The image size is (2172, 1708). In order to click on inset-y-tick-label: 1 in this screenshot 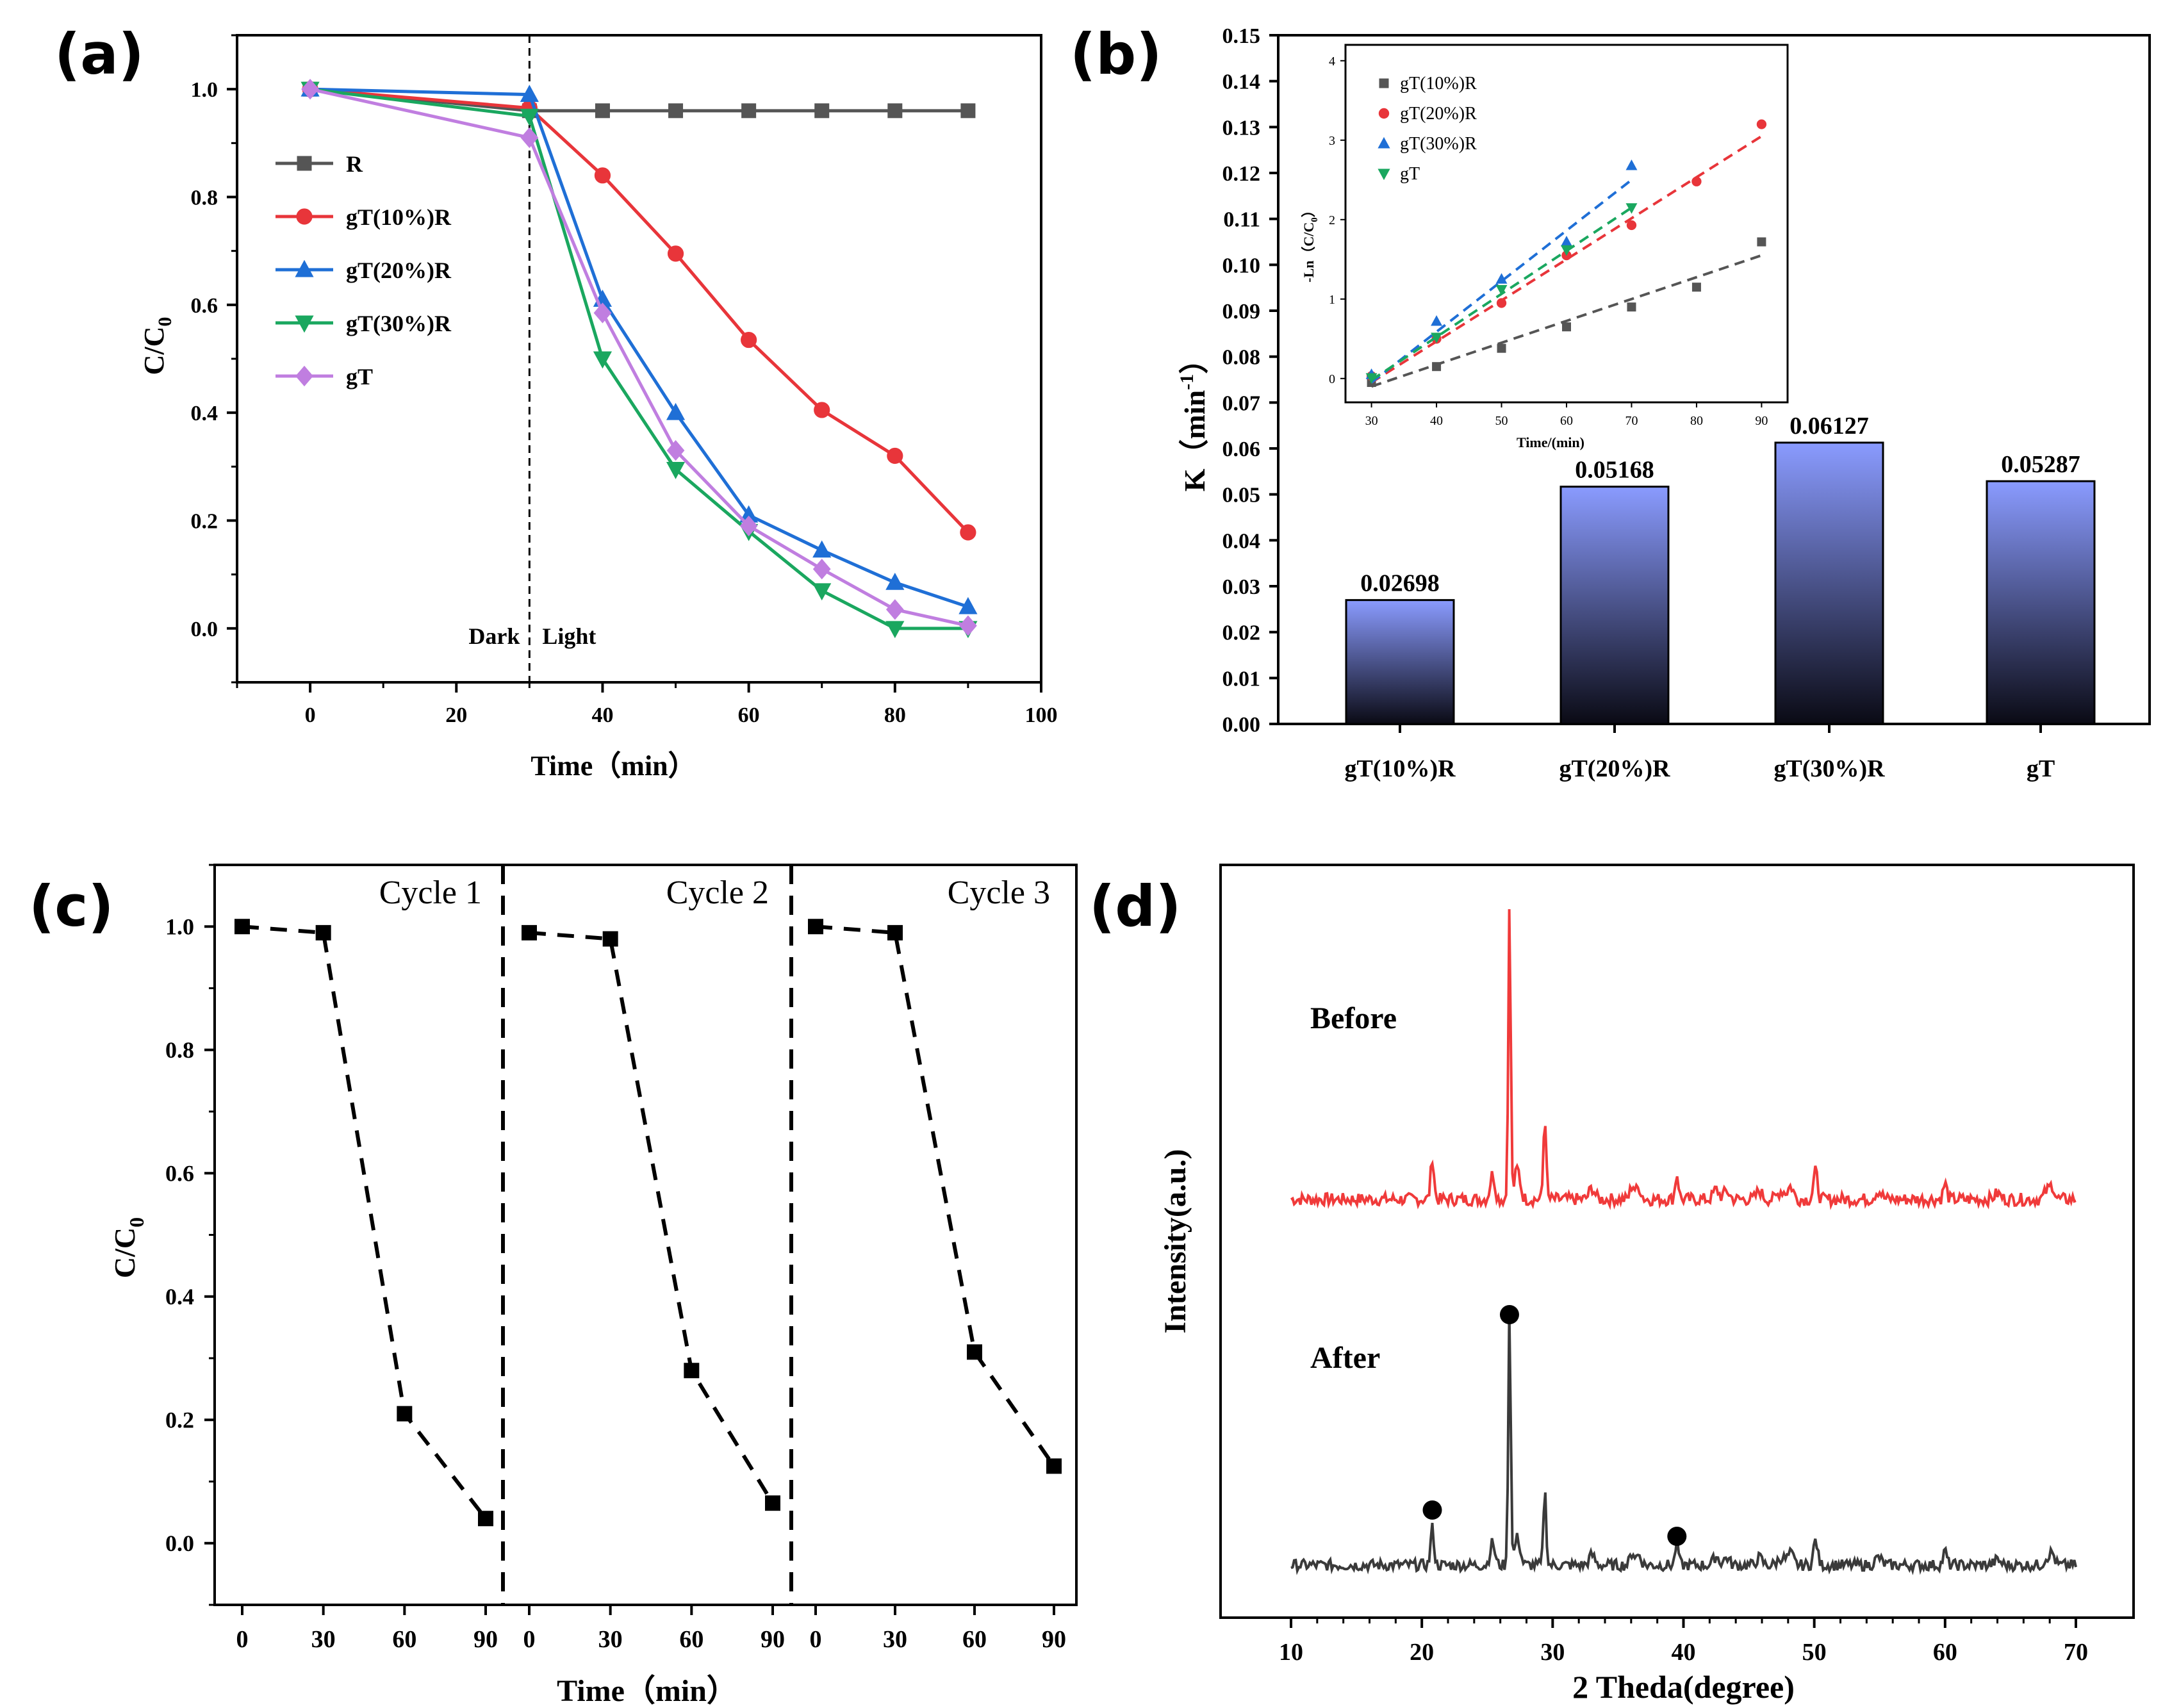, I will do `click(1332, 300)`.